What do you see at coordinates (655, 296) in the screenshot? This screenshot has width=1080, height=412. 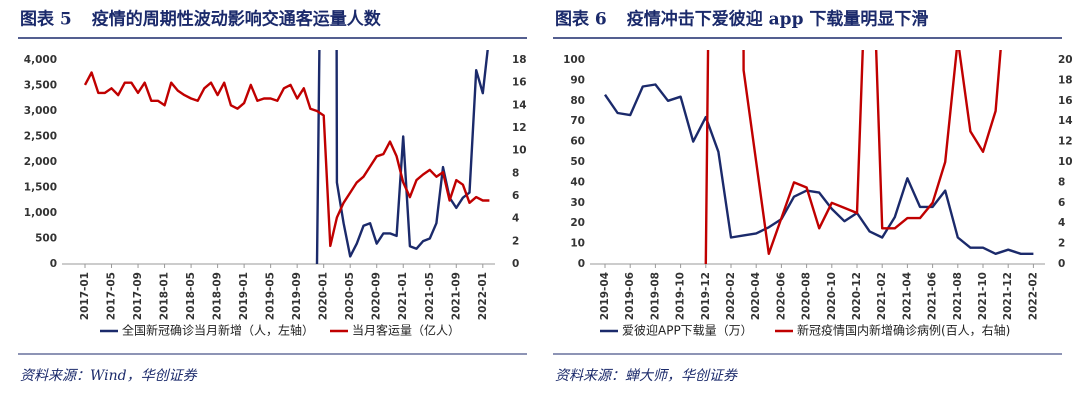 I see `x-tick-label: 2019-08` at bounding box center [655, 296].